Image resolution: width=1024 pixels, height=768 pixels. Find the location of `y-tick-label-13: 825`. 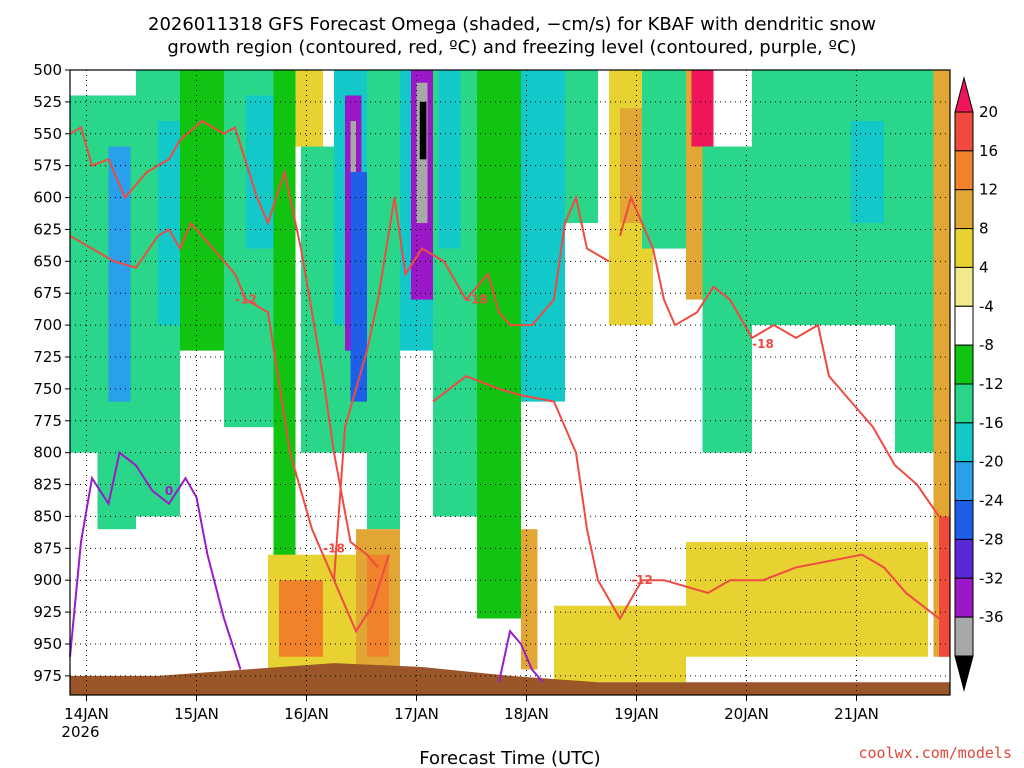

y-tick-label-13: 825 is located at coordinates (47, 485).